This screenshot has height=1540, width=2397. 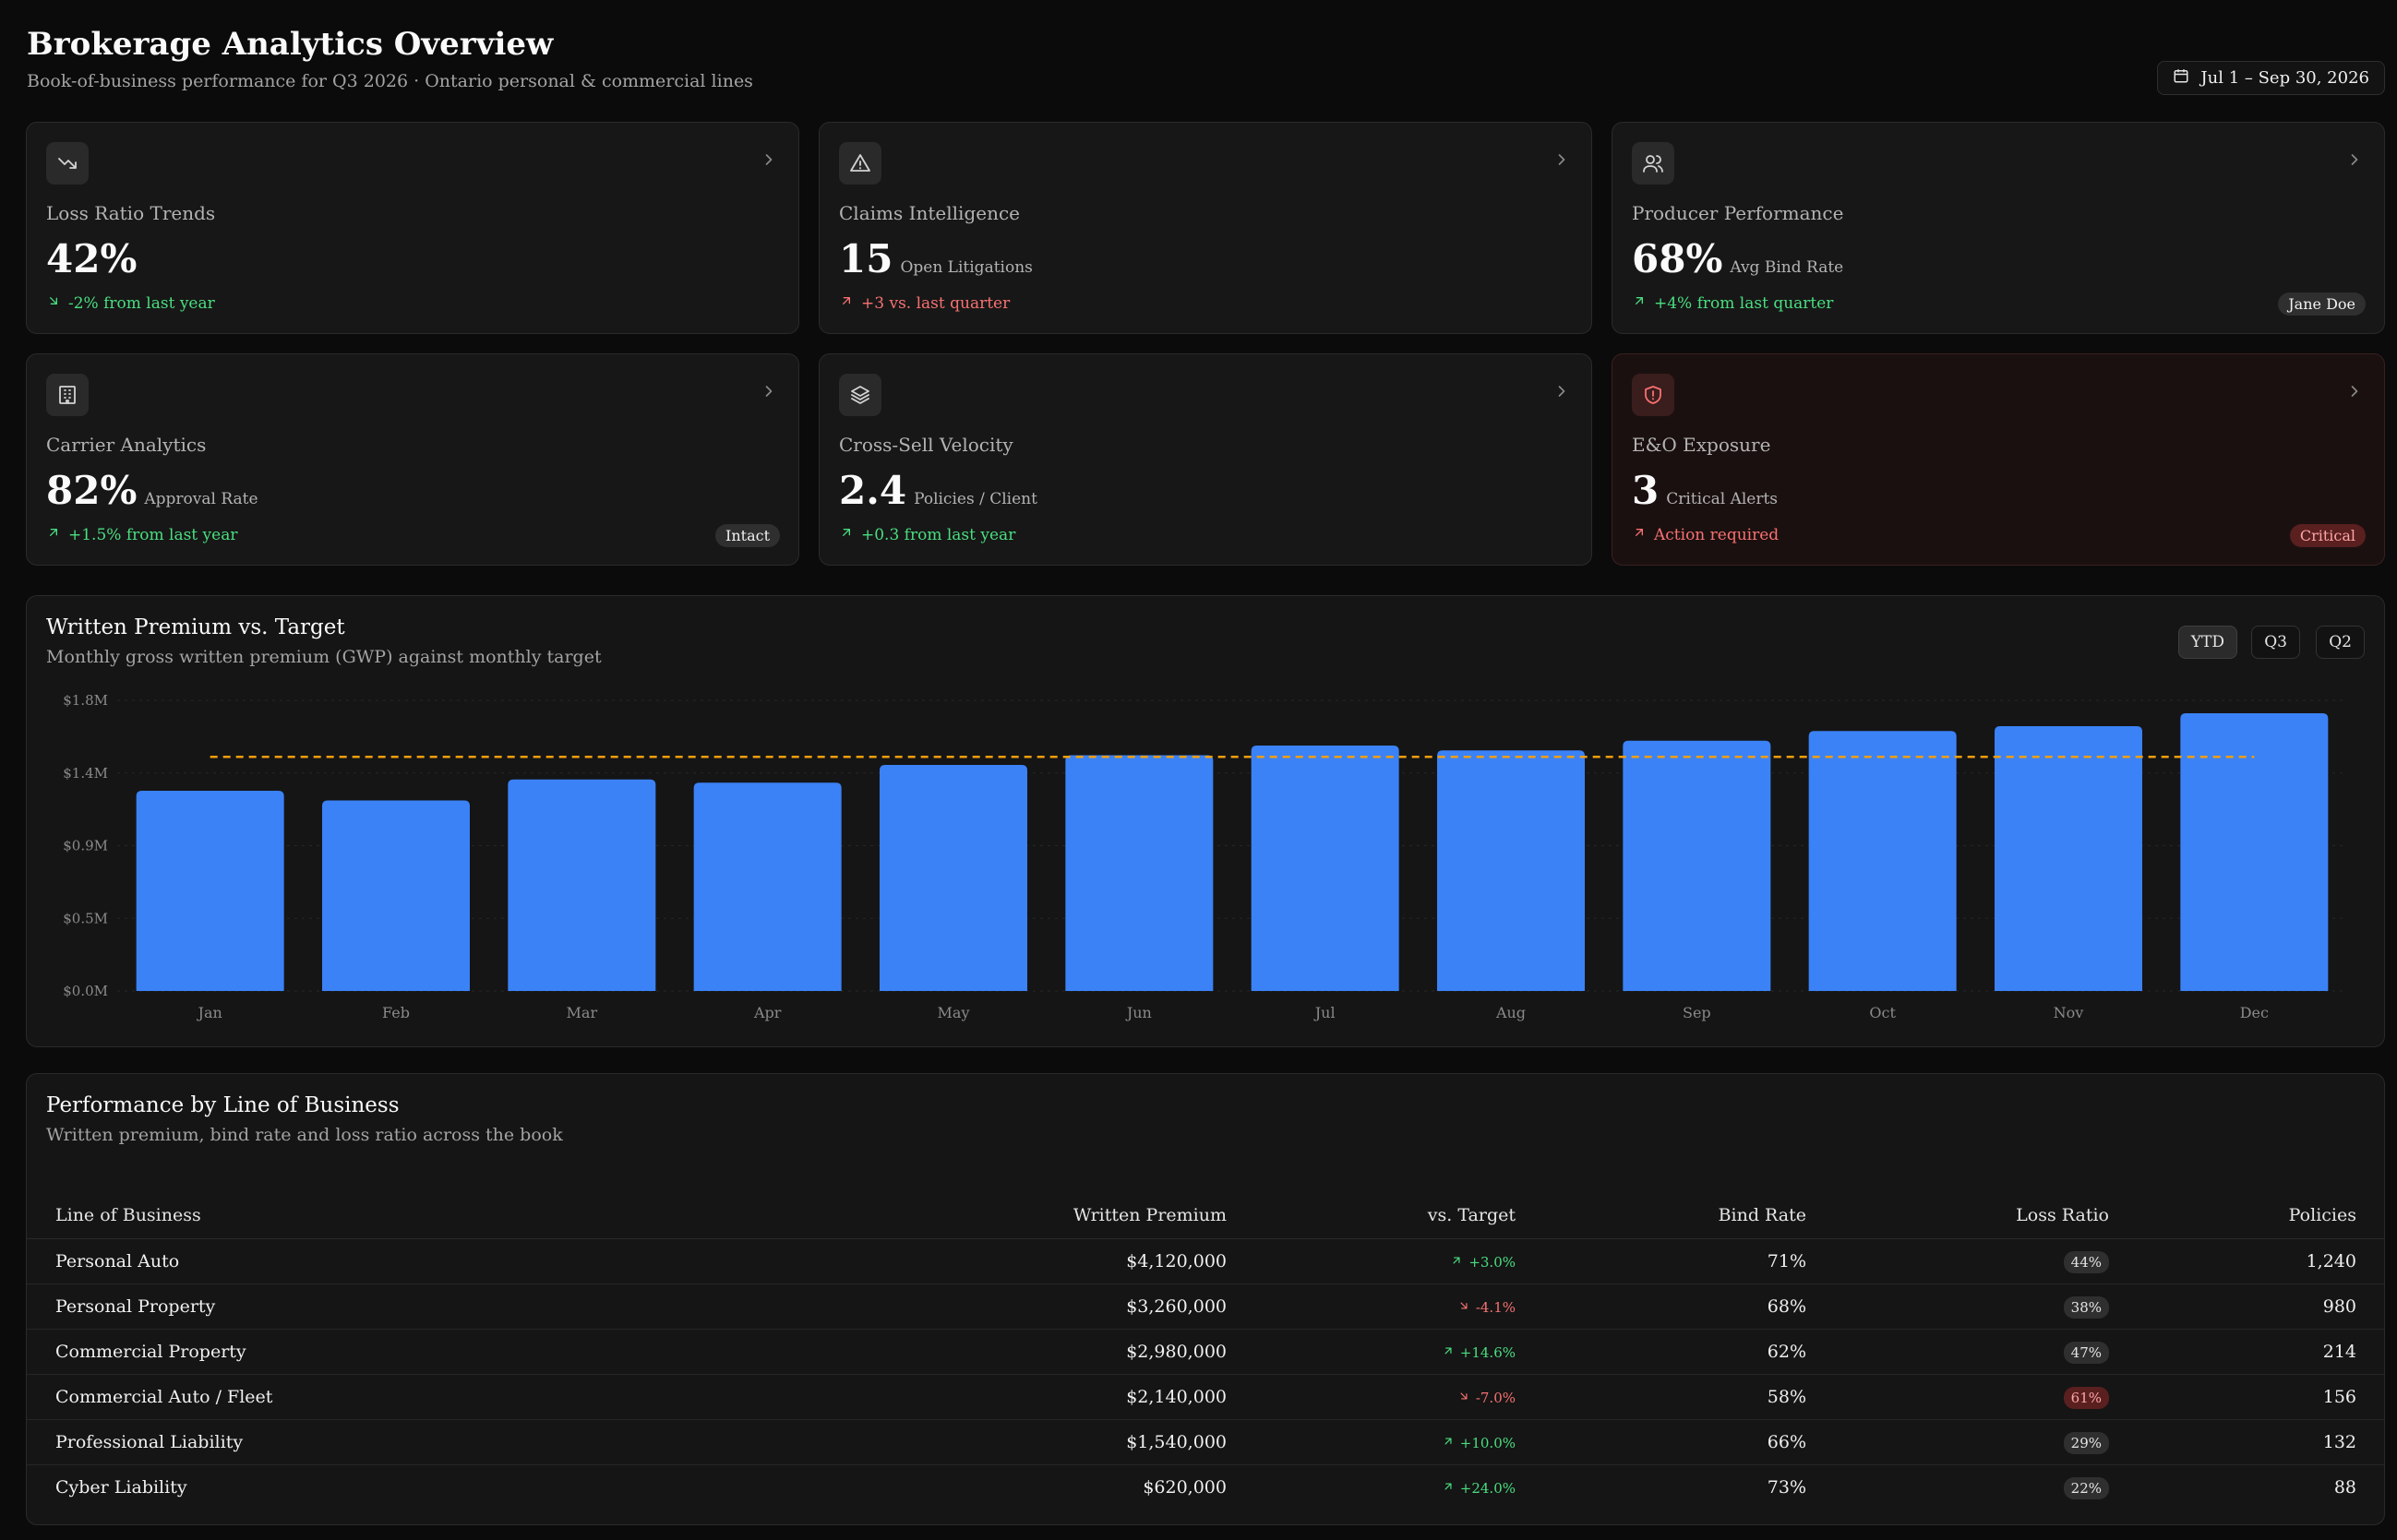 What do you see at coordinates (582, 885) in the screenshot?
I see `bar-mar` at bounding box center [582, 885].